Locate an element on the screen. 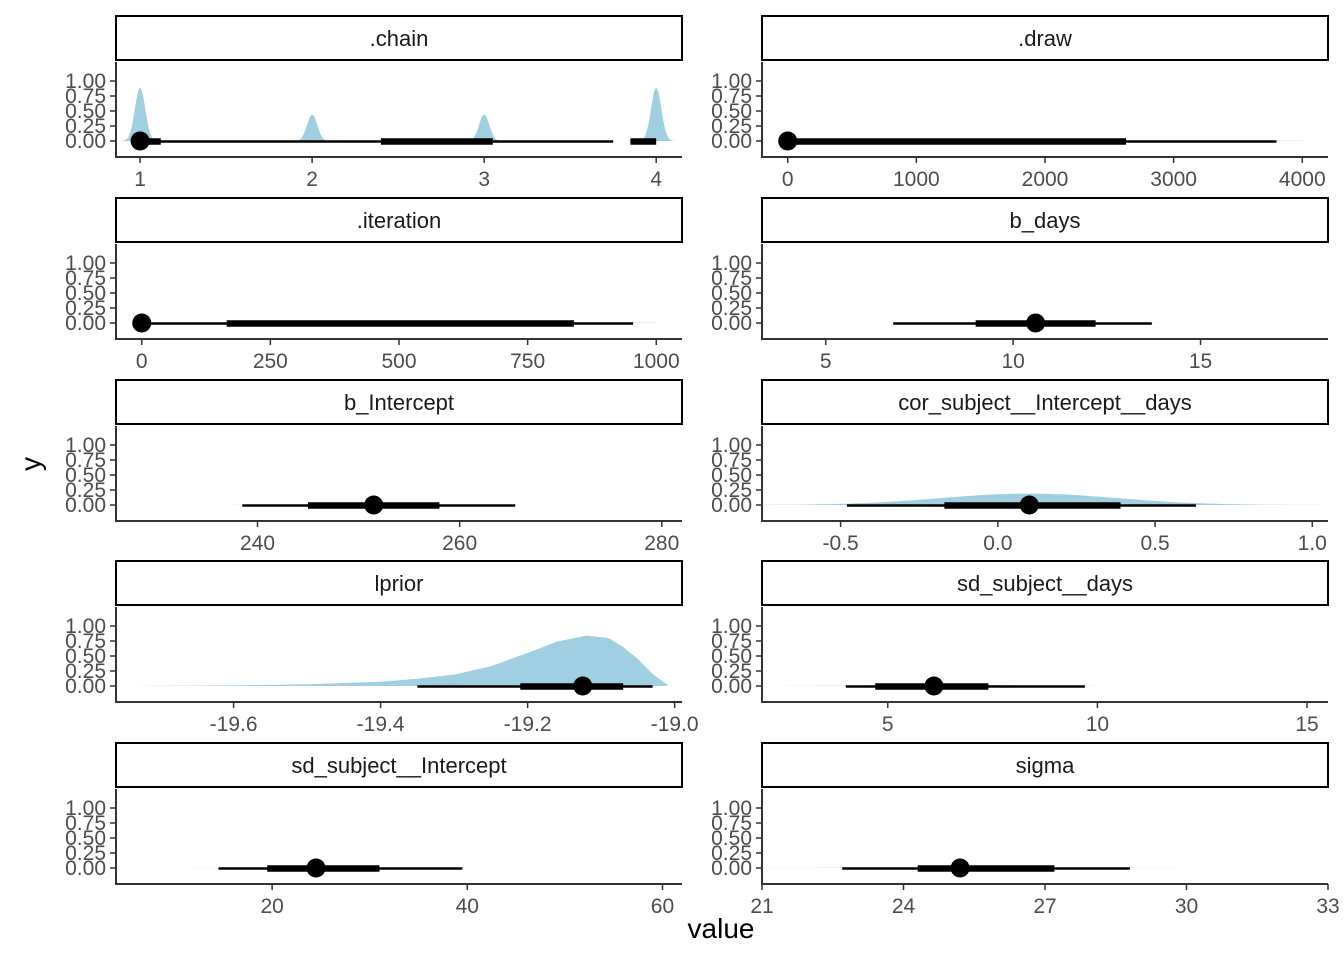 The image size is (1344, 960). x-tick-label: 0.5 is located at coordinates (1154, 543).